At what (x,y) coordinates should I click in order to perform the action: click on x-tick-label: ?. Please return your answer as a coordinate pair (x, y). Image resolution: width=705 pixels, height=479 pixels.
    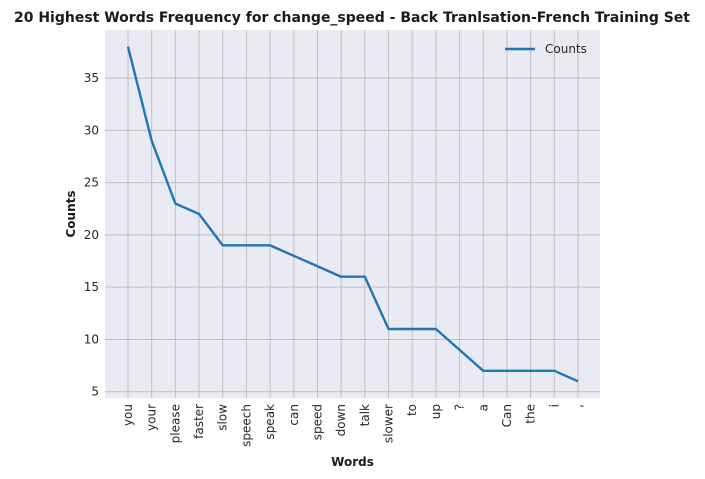
    Looking at the image, I should click on (460, 407).